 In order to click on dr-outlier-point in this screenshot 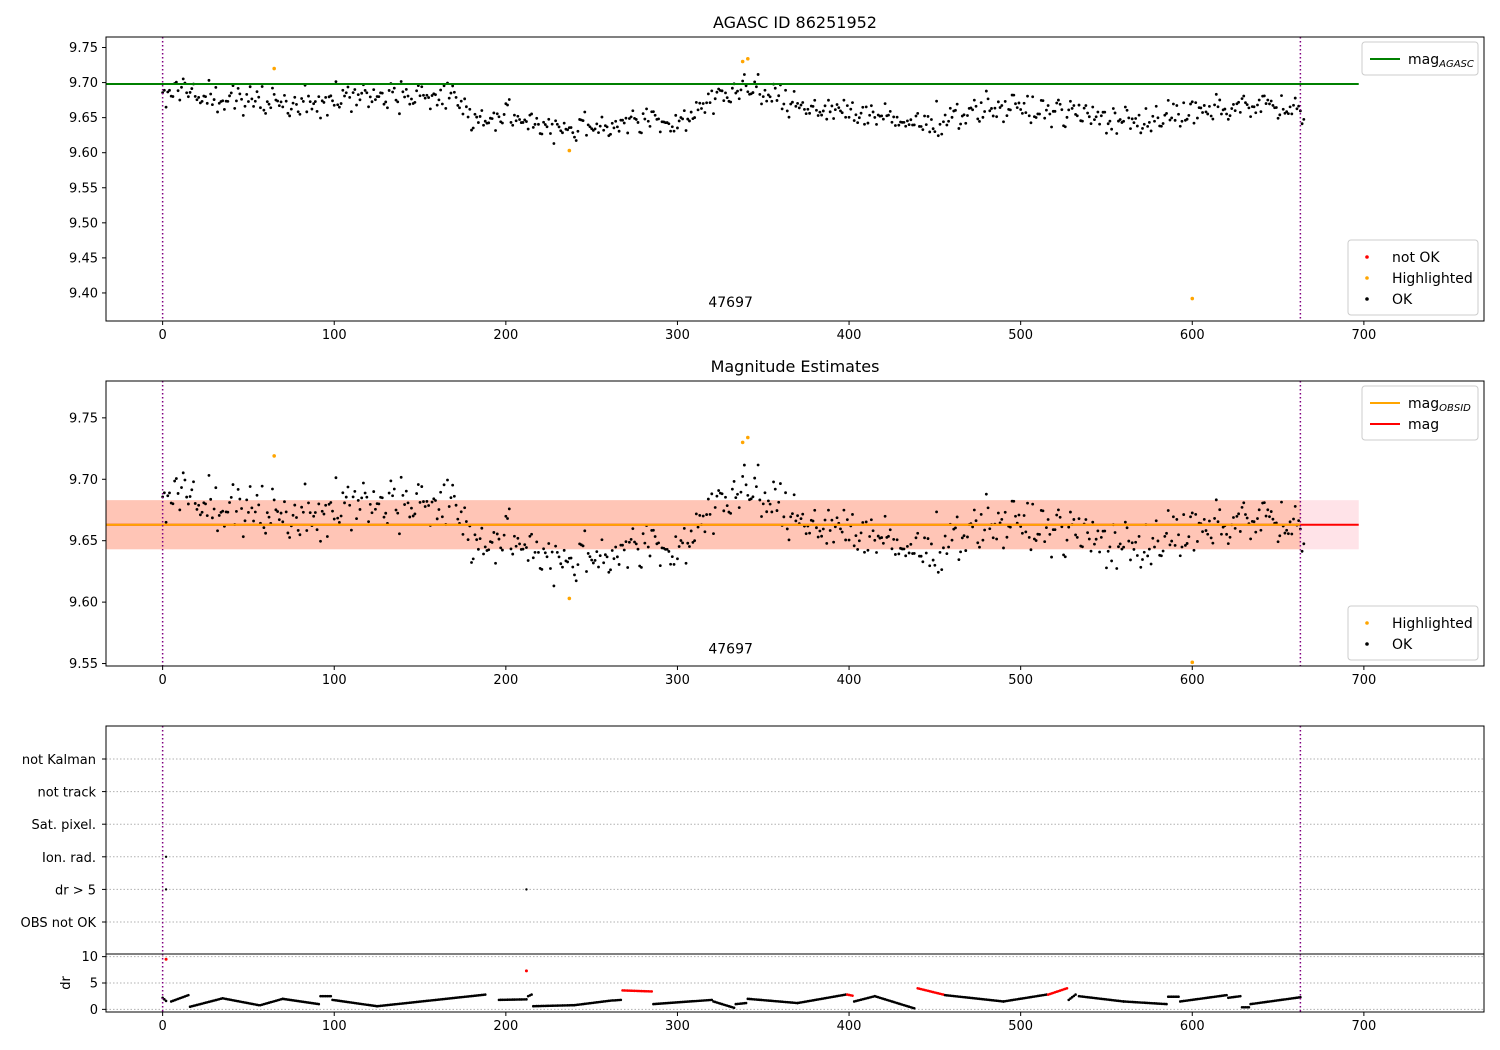, I will do `click(526, 971)`.